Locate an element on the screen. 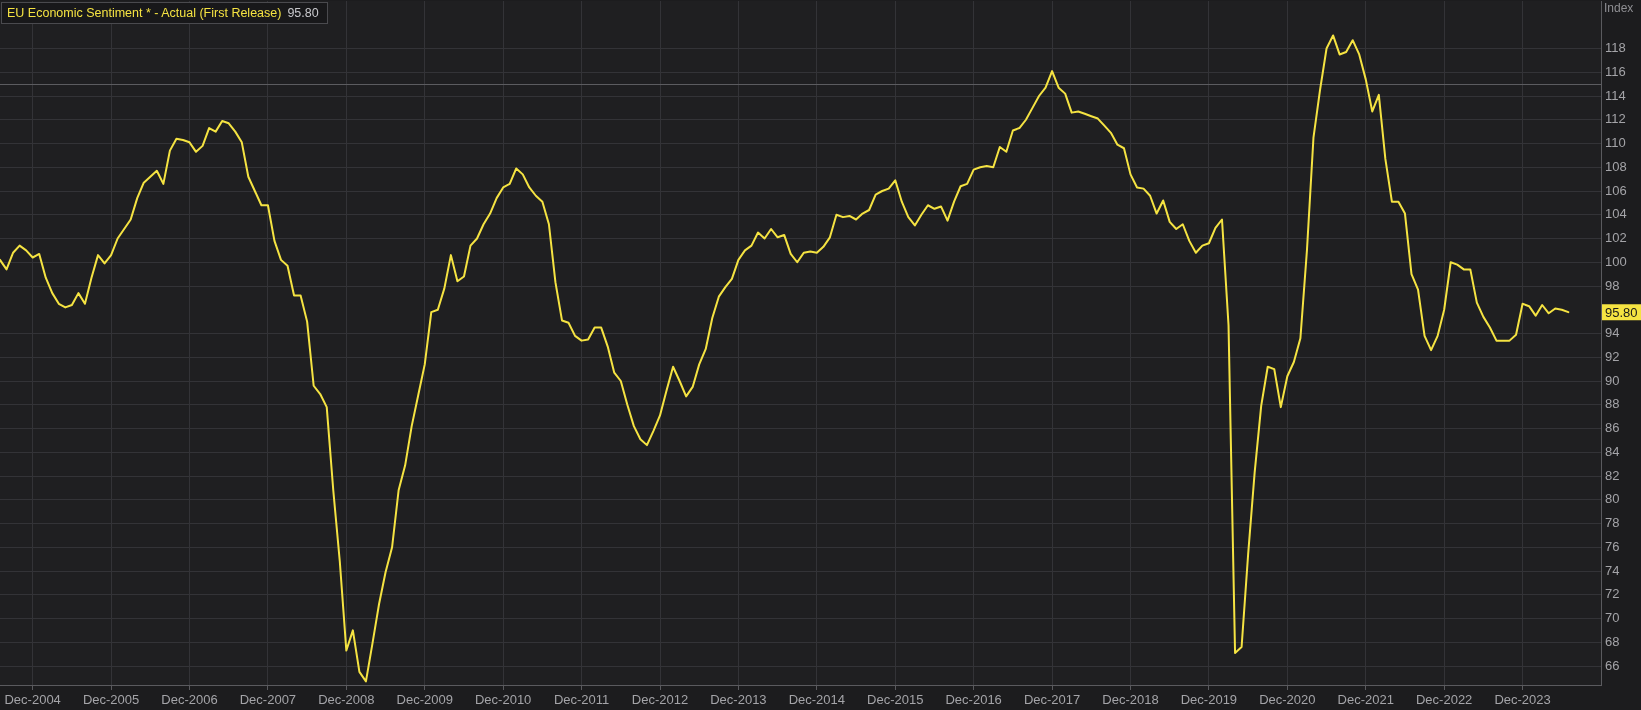 Image resolution: width=1641 pixels, height=710 pixels. y-tick-label: 82 is located at coordinates (1612, 475).